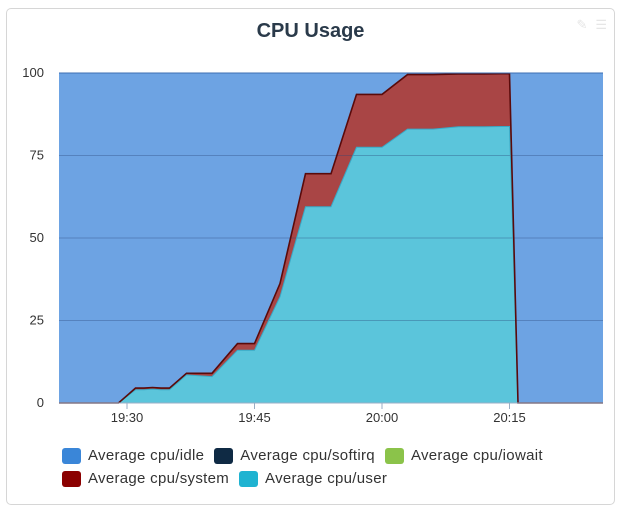  Describe the element at coordinates (382, 417) in the screenshot. I see `x-tick-label: 20:00` at that location.